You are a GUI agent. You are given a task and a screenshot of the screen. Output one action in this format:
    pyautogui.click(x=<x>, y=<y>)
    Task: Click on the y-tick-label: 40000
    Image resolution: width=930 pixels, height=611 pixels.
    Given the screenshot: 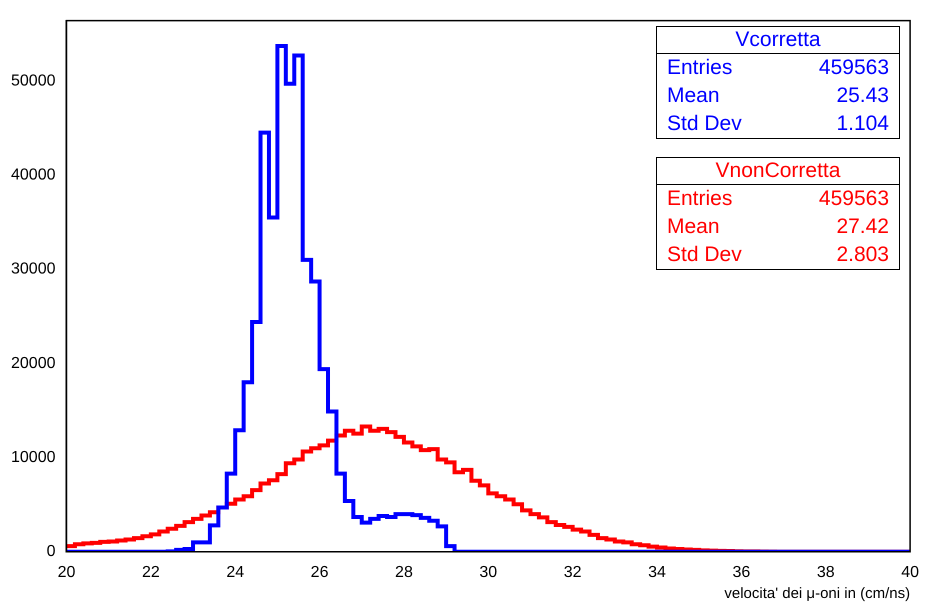 What is the action you would take?
    pyautogui.click(x=33, y=175)
    